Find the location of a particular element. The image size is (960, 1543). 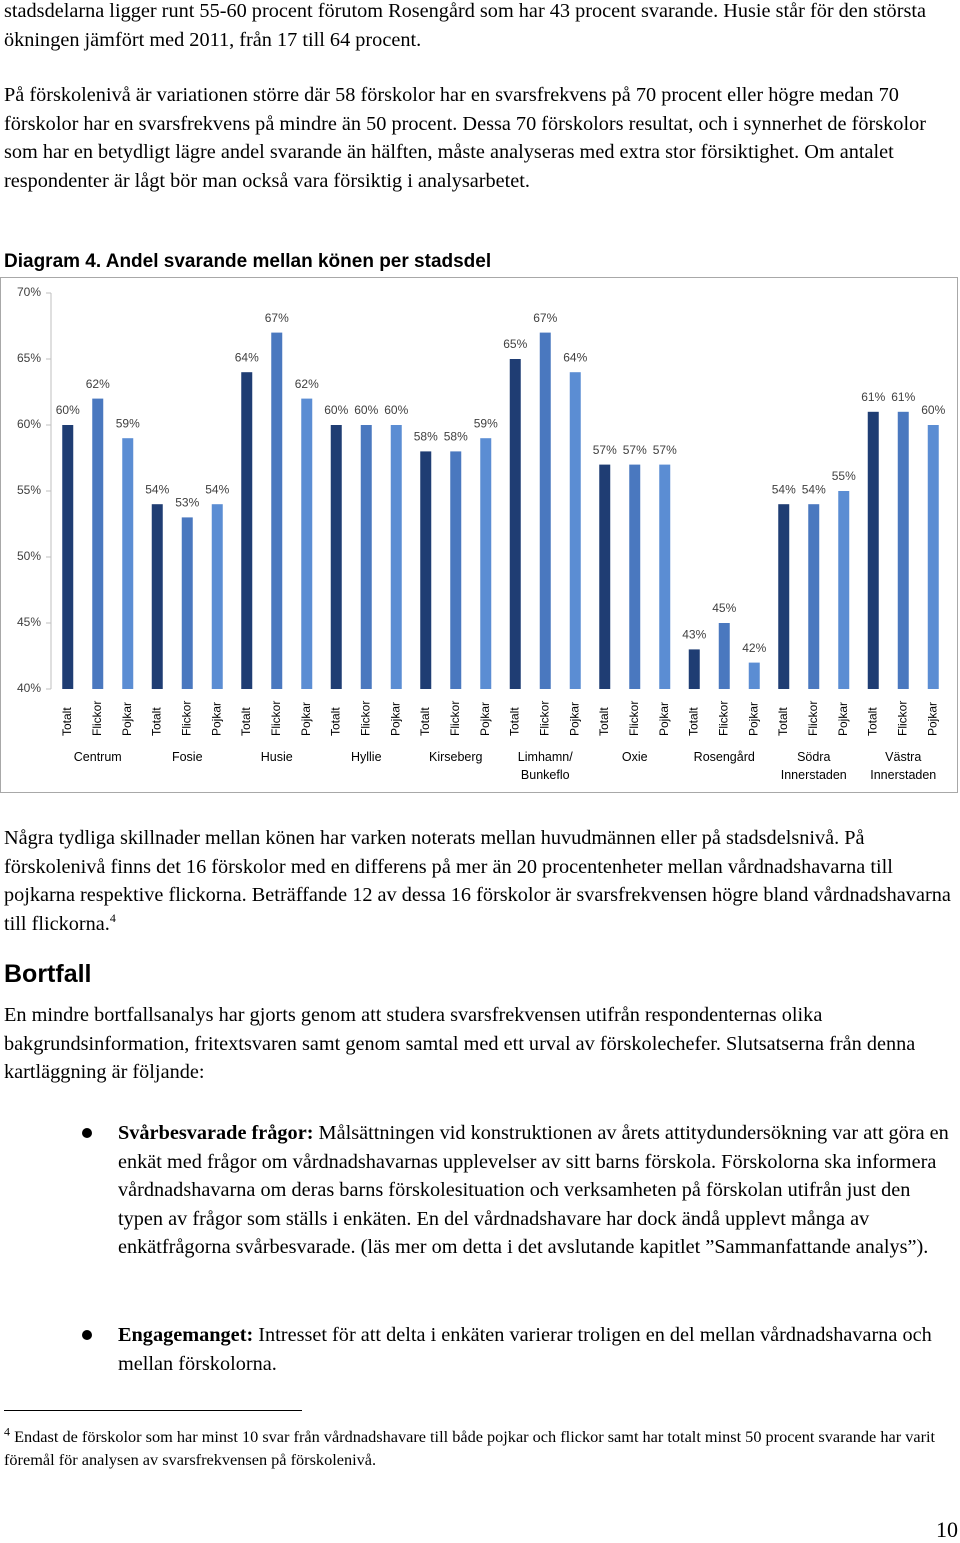

value-label: 65% is located at coordinates (515, 344).